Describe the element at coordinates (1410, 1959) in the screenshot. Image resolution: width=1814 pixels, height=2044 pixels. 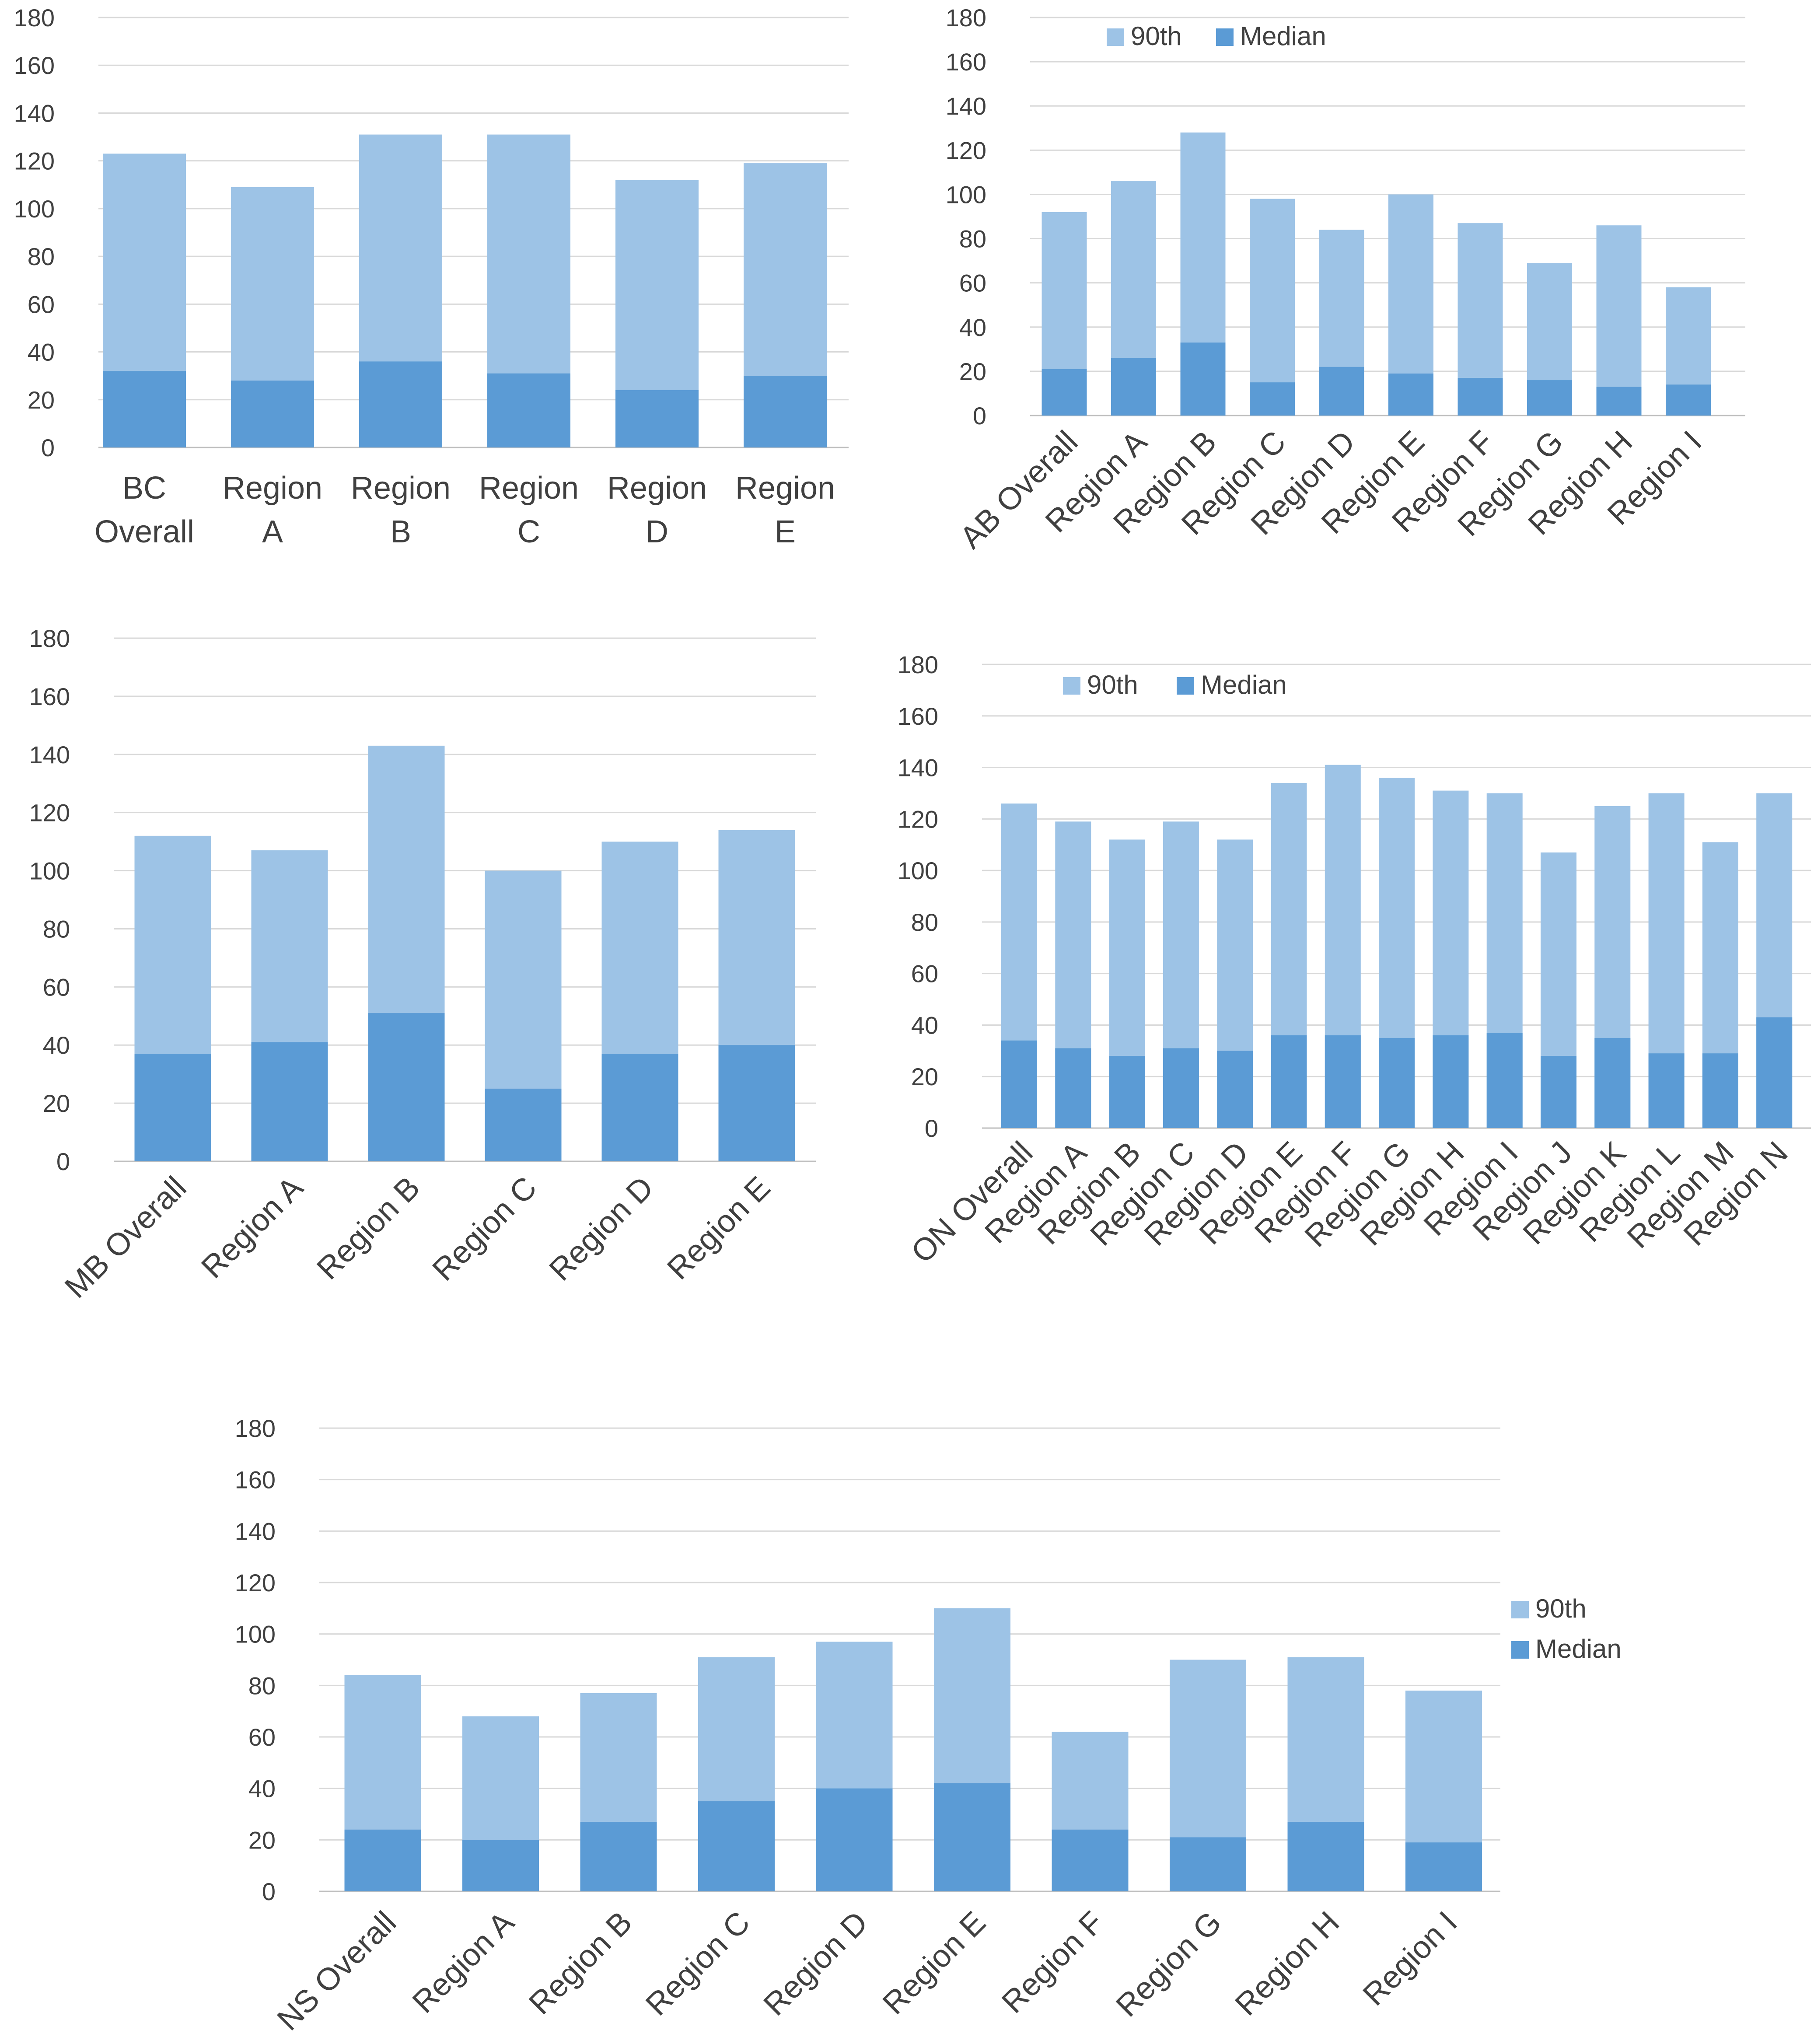
I see `x-tick-label: Region I` at that location.